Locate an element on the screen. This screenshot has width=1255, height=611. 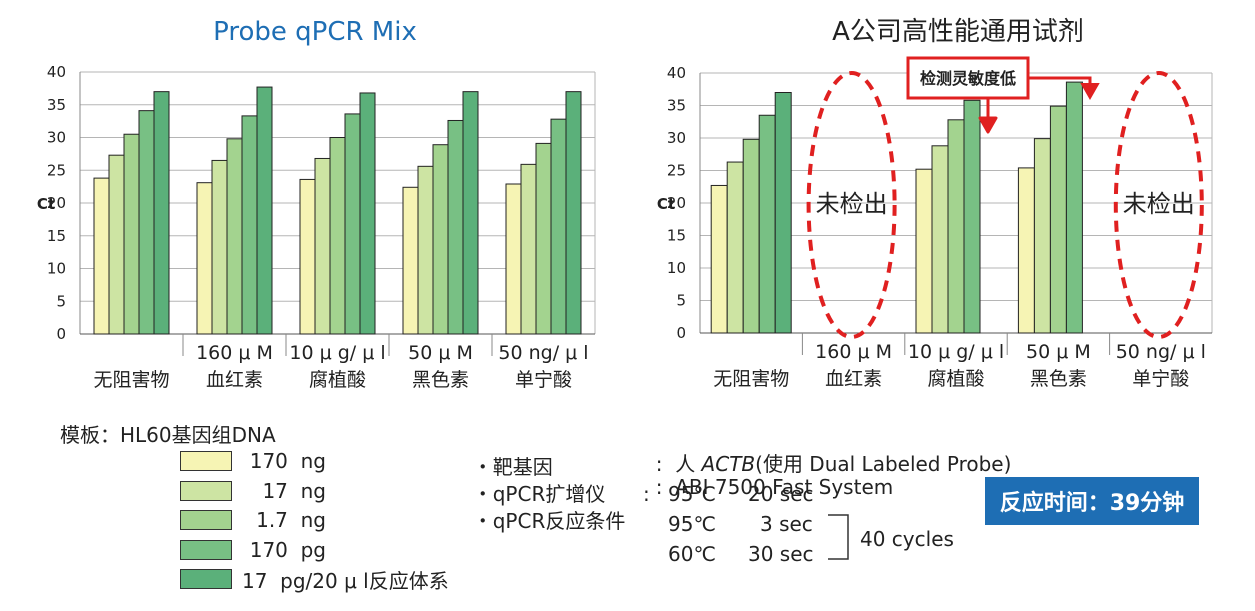
target-post: (使用 Dual Labeled Probe) is located at coordinates (883, 464).